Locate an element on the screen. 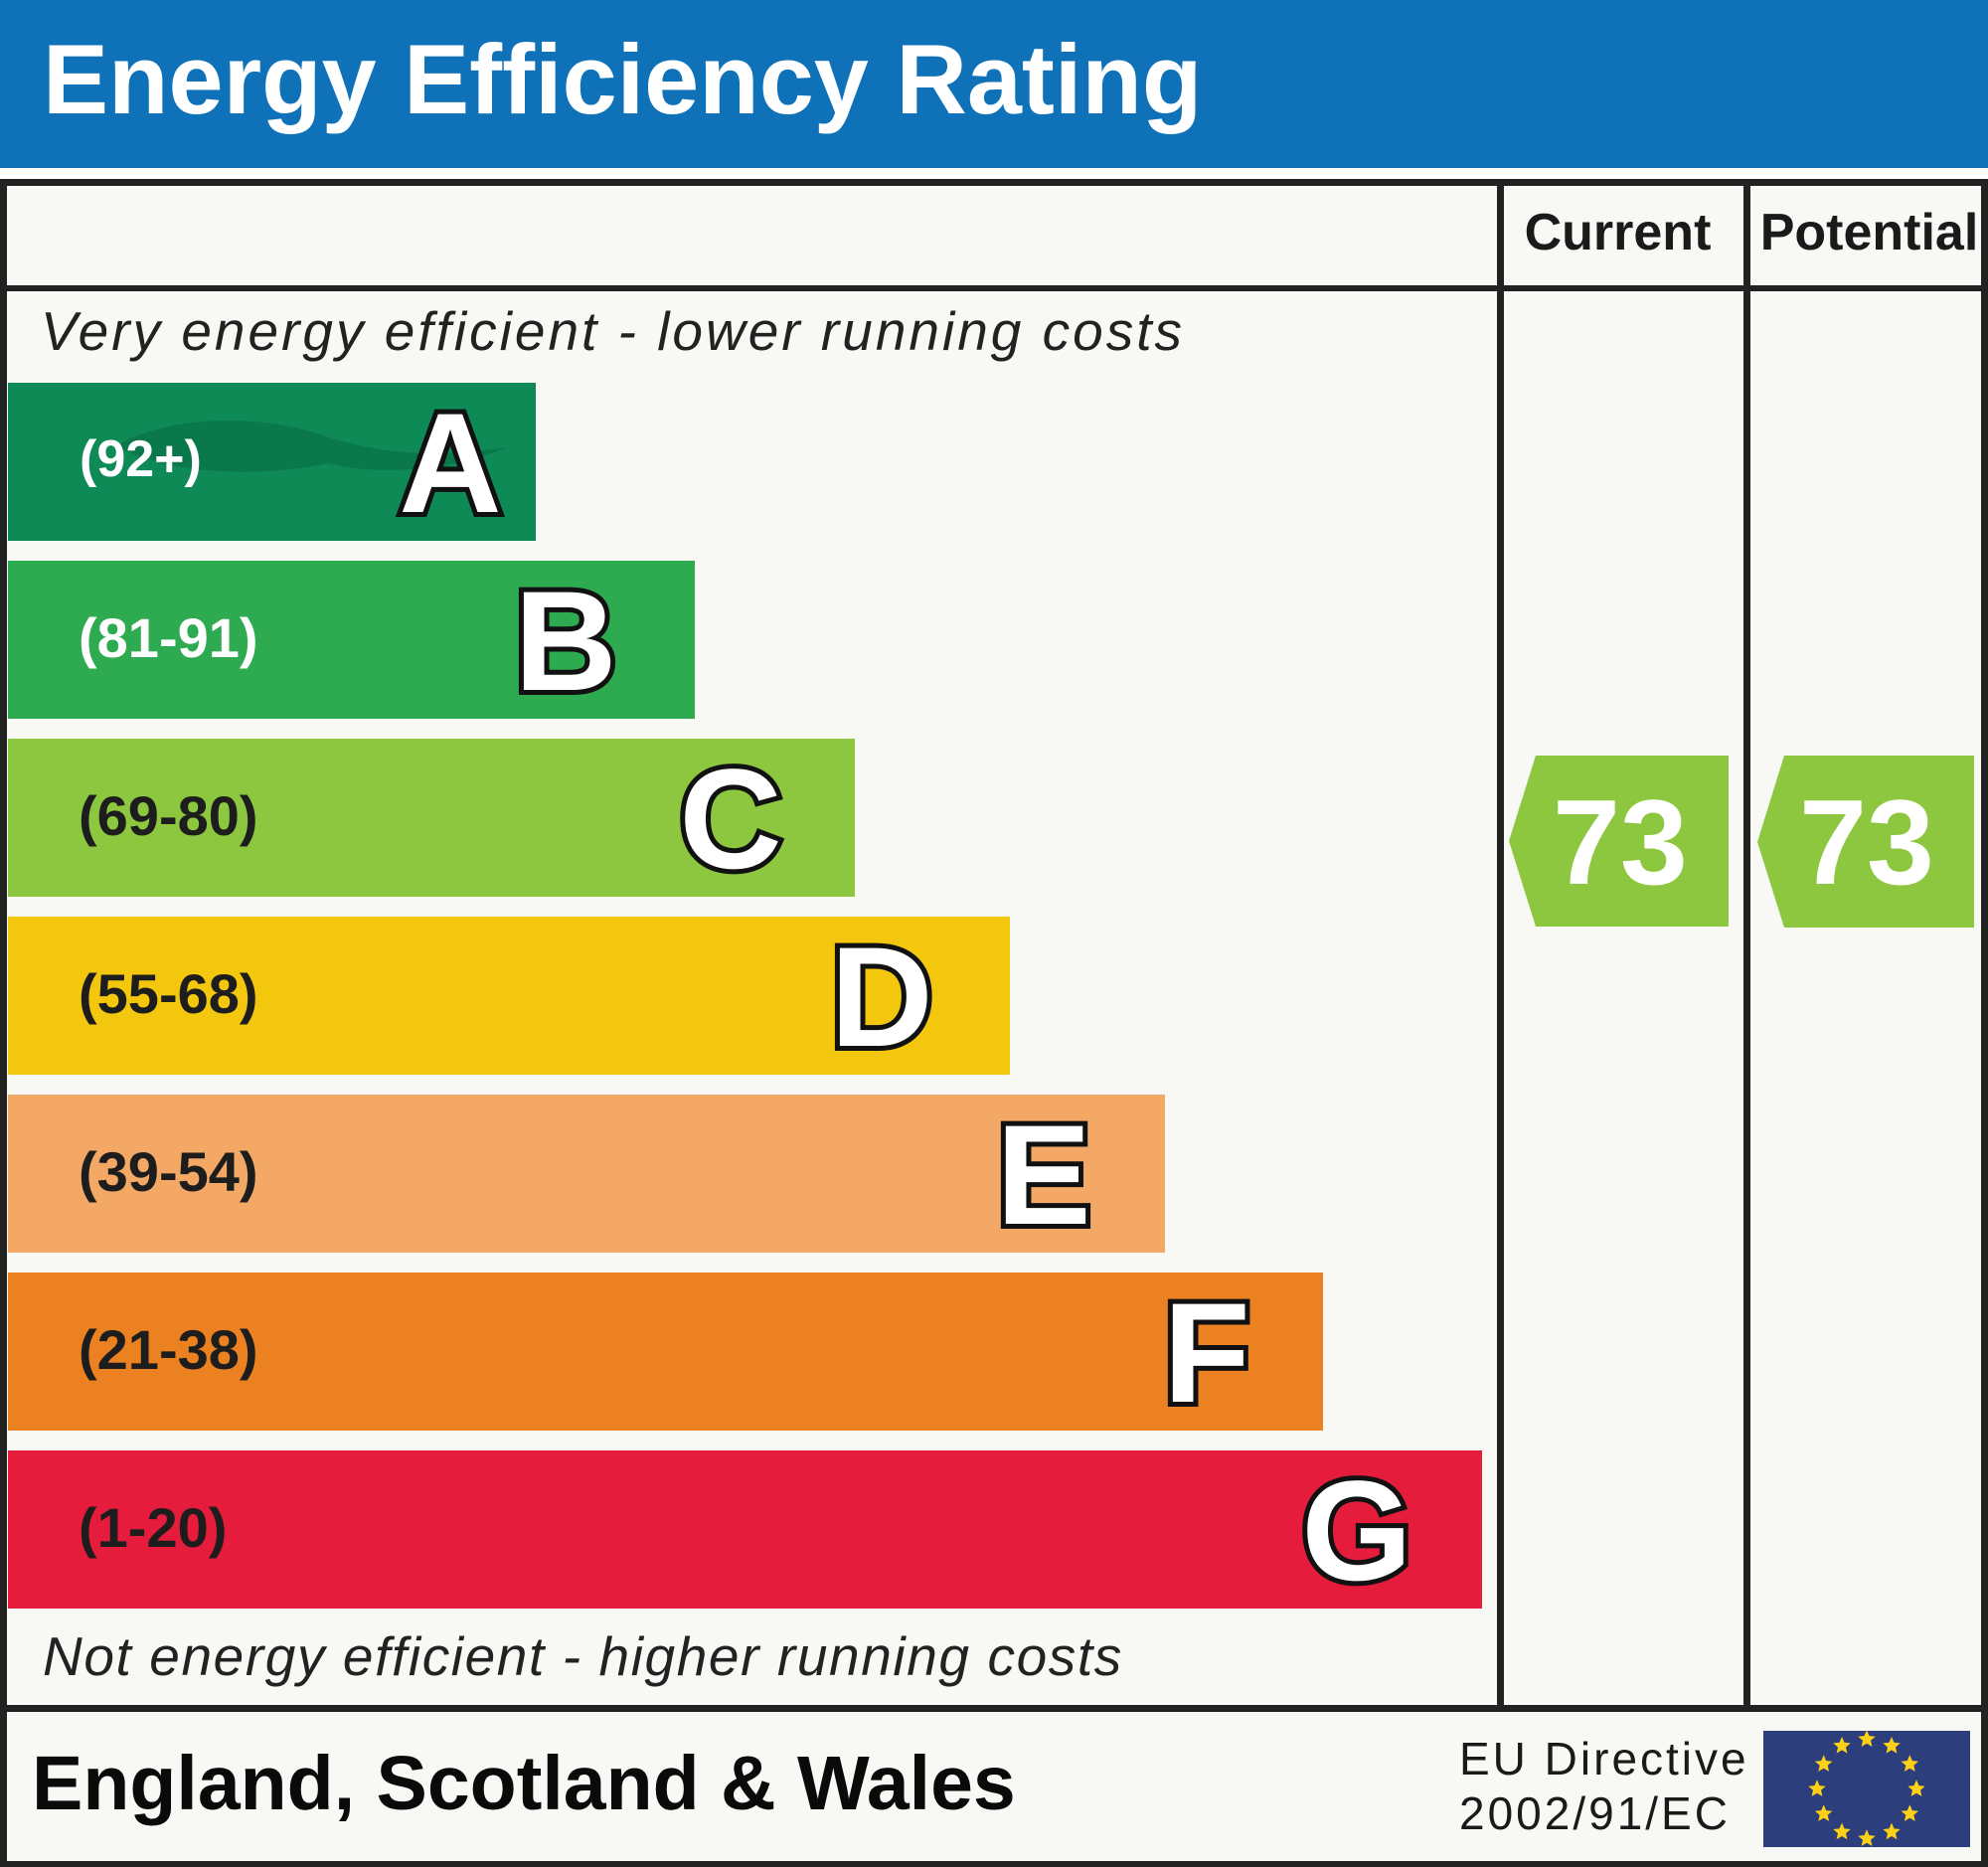 This screenshot has width=1988, height=1867. svg-text: E is located at coordinates (1043, 1176).